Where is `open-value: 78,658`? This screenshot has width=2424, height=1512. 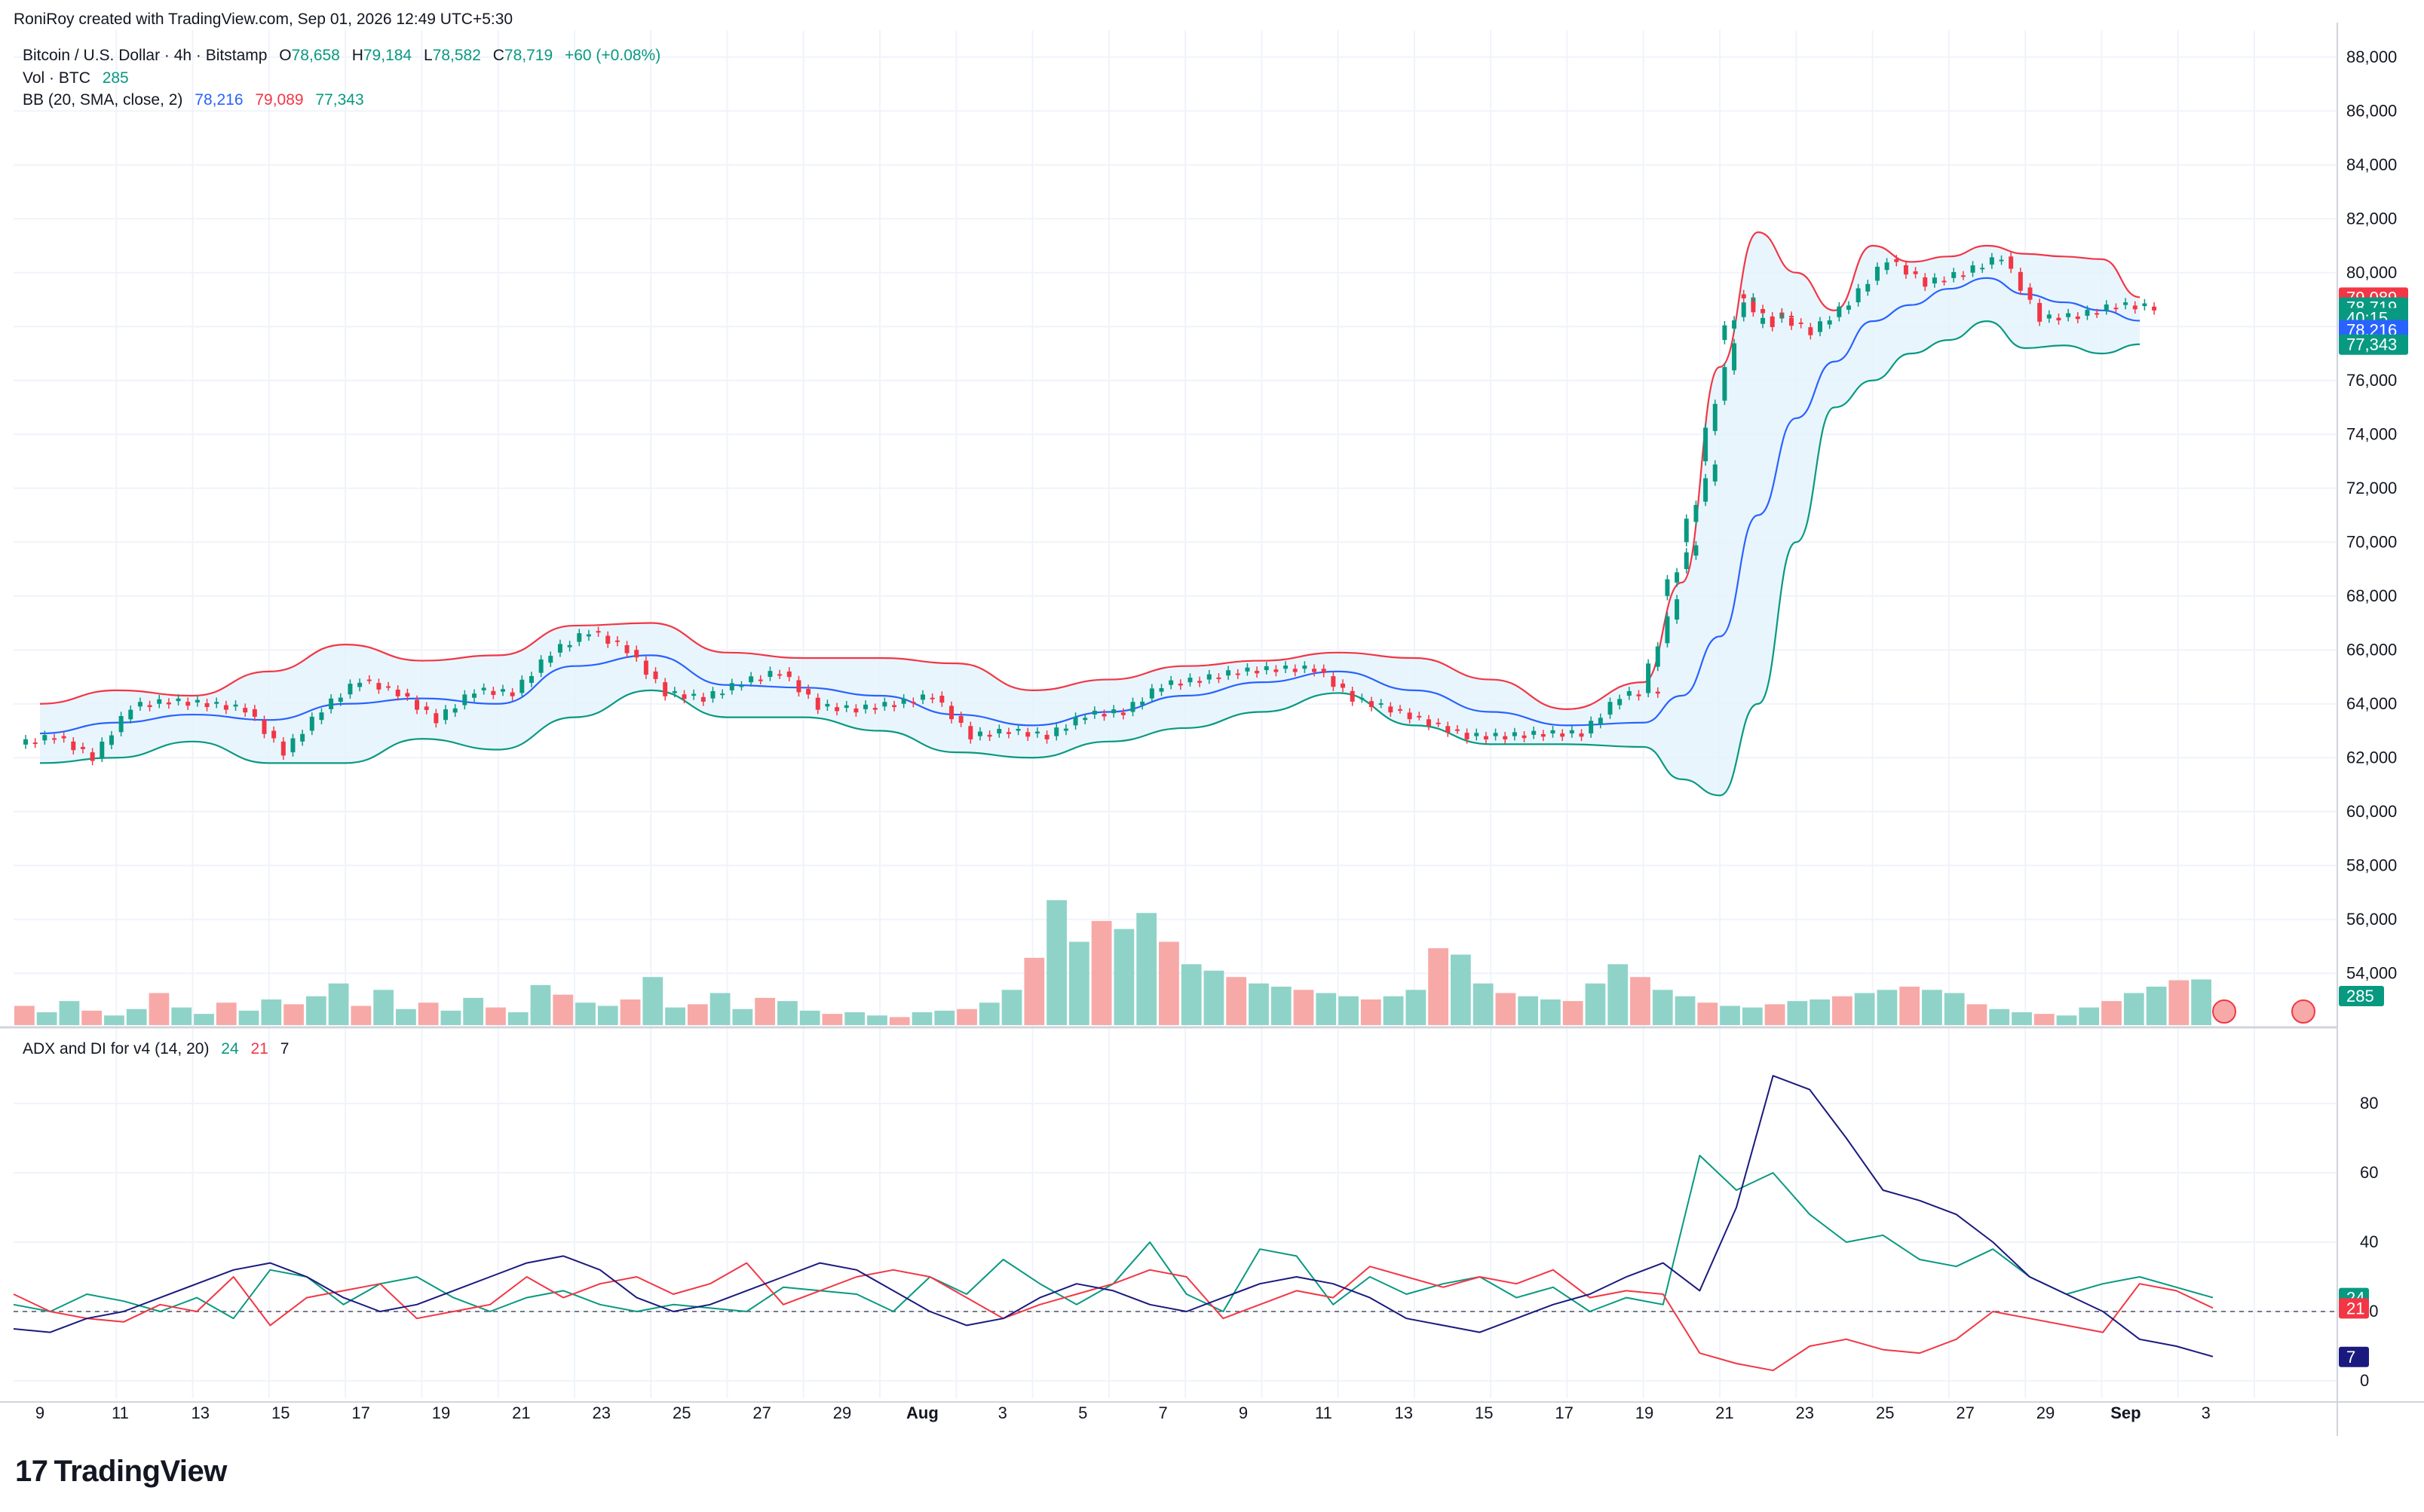
open-value: 78,658 is located at coordinates (315, 55).